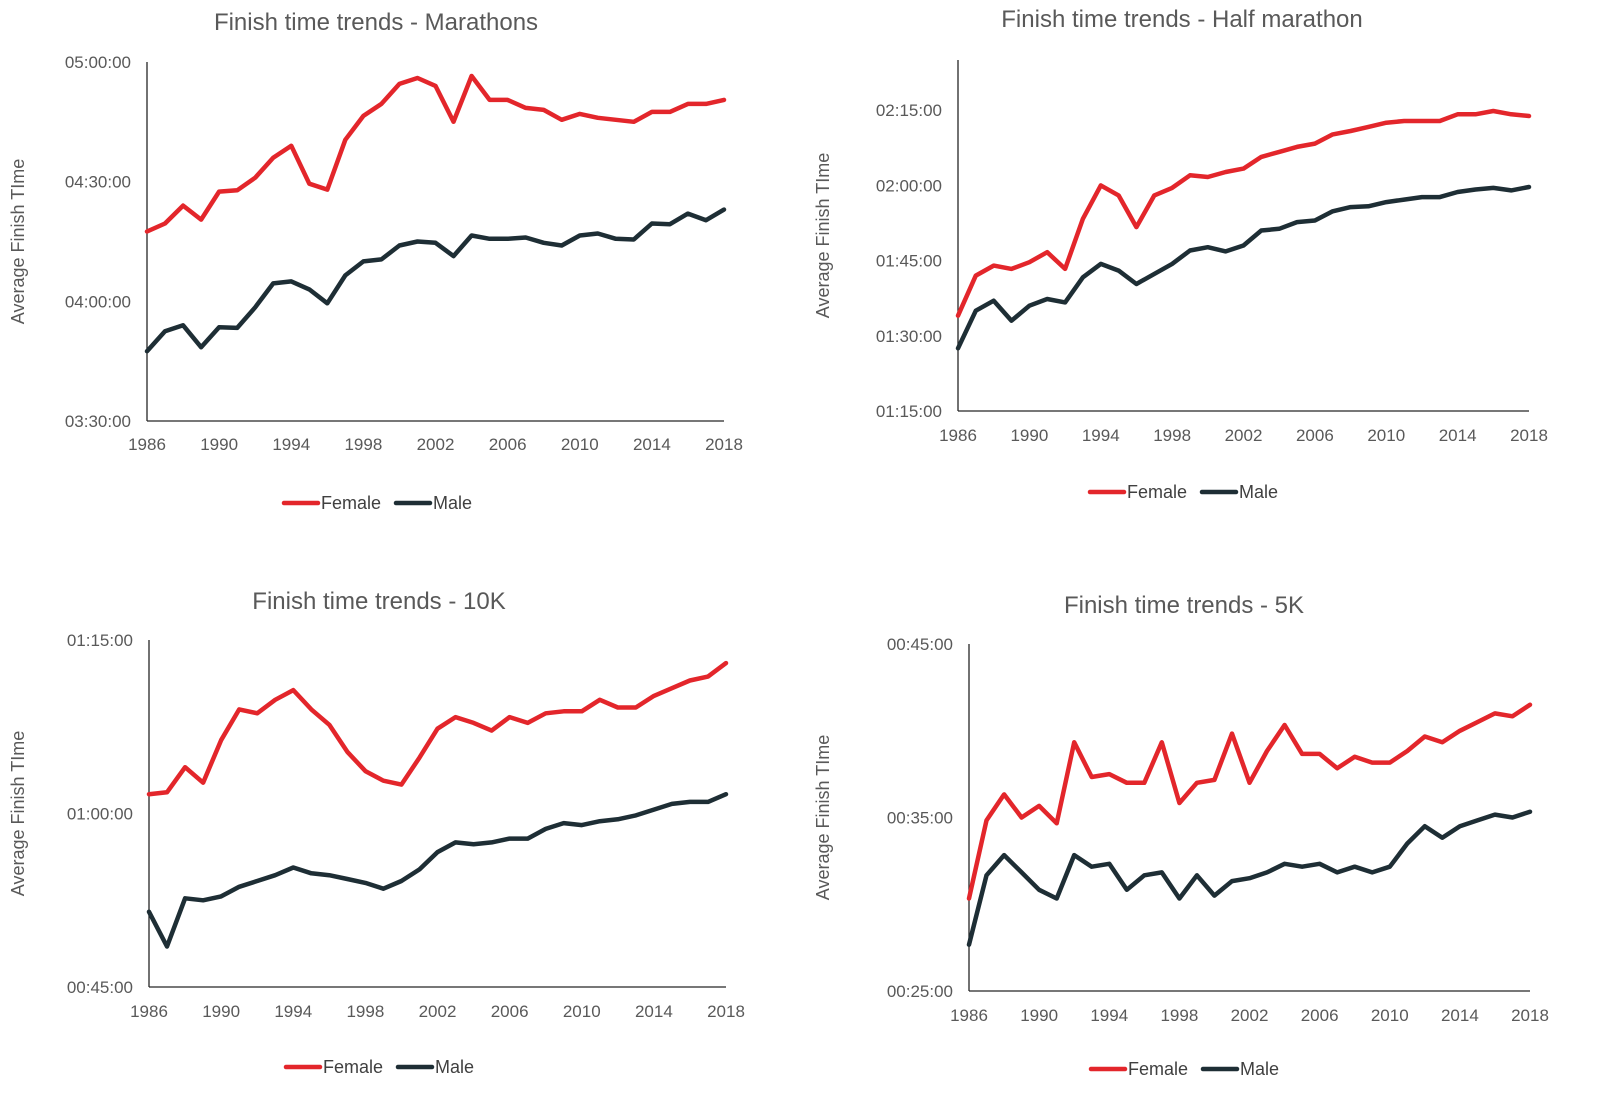 Image resolution: width=1600 pixels, height=1115 pixels. What do you see at coordinates (98, 301) in the screenshot?
I see `y-tick-label: 04:00:00` at bounding box center [98, 301].